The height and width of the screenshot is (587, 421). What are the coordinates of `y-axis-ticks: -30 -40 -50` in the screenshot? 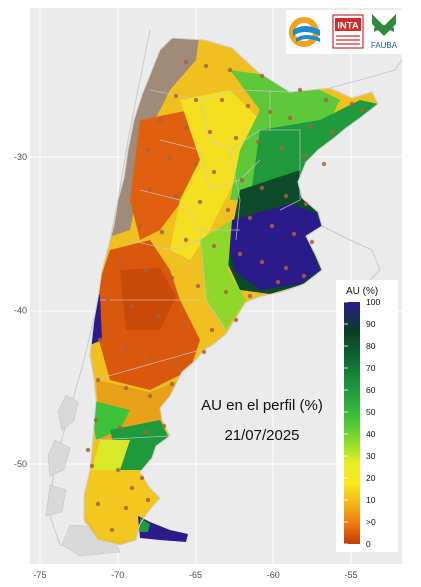 It's located at (20, 310).